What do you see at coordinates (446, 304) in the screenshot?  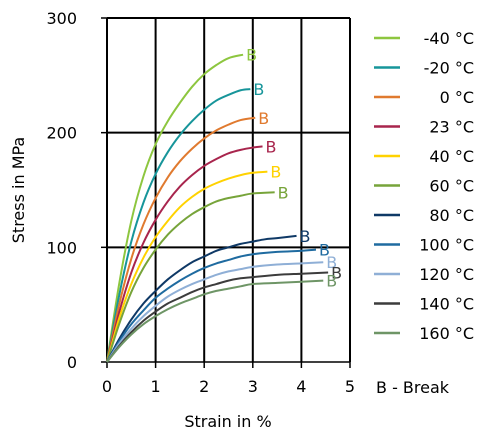 I see `legend-label-140C: 140 °C` at bounding box center [446, 304].